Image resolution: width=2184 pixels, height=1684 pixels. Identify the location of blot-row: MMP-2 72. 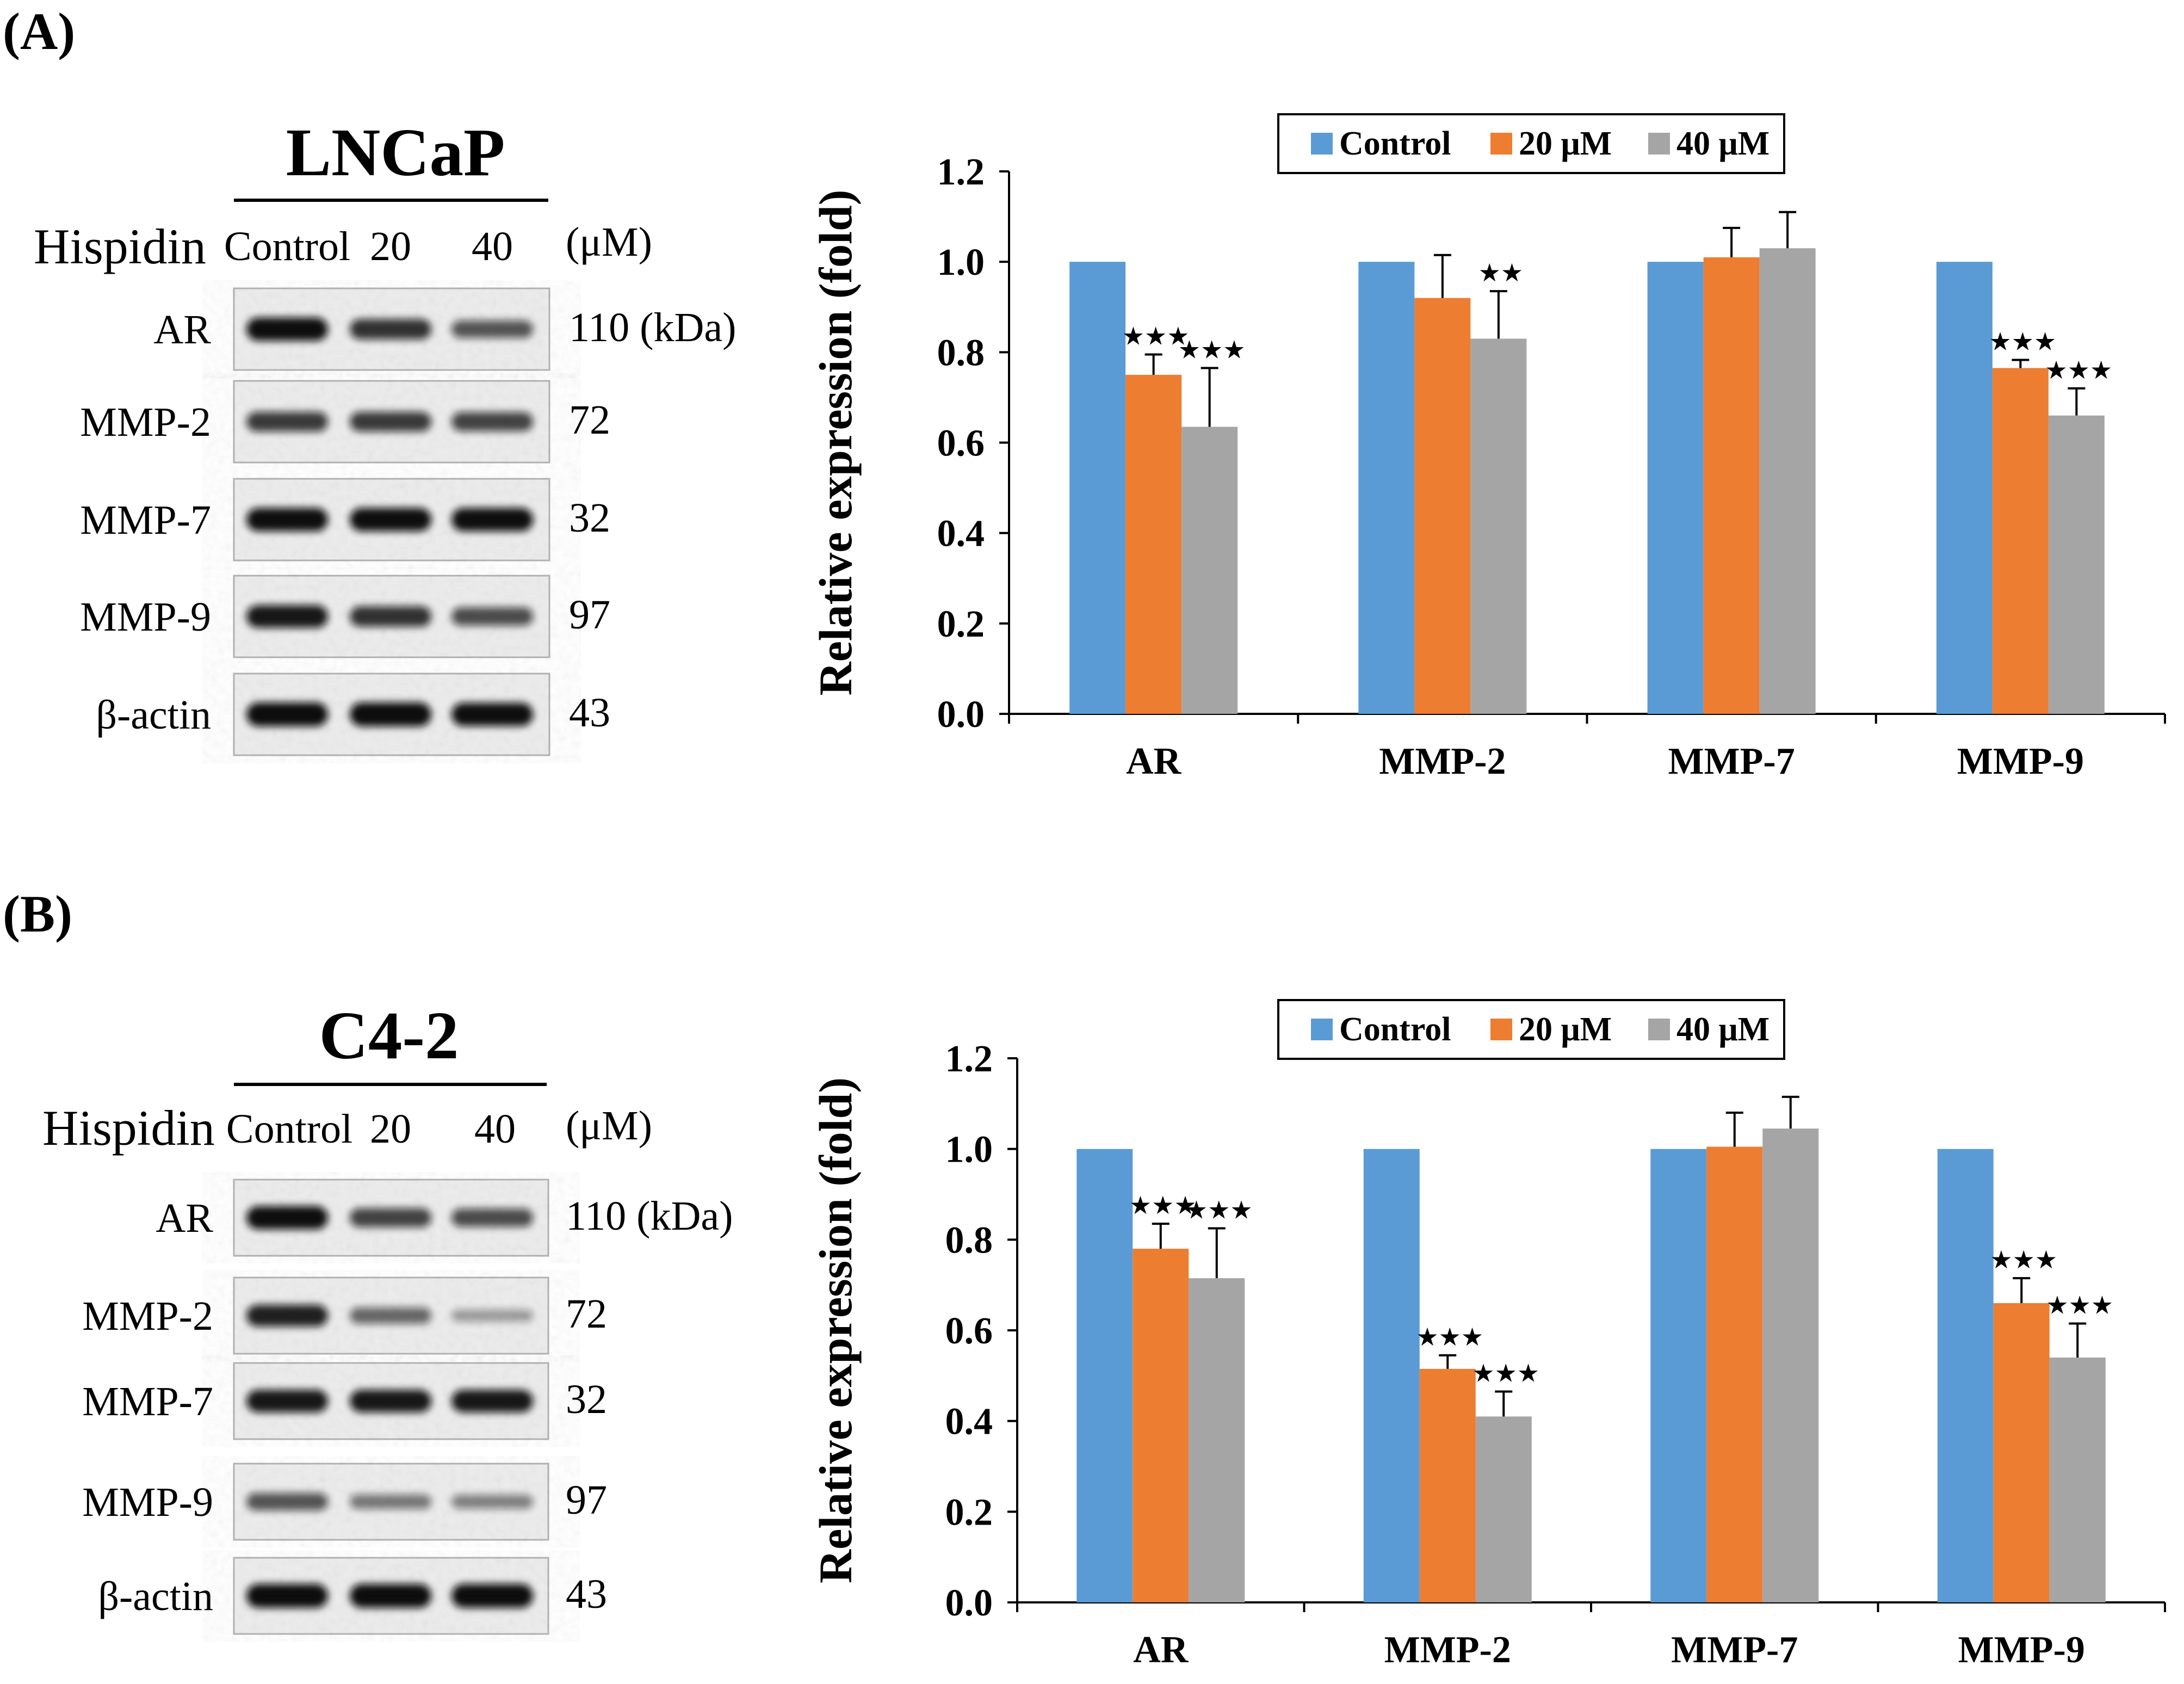
(344, 1315).